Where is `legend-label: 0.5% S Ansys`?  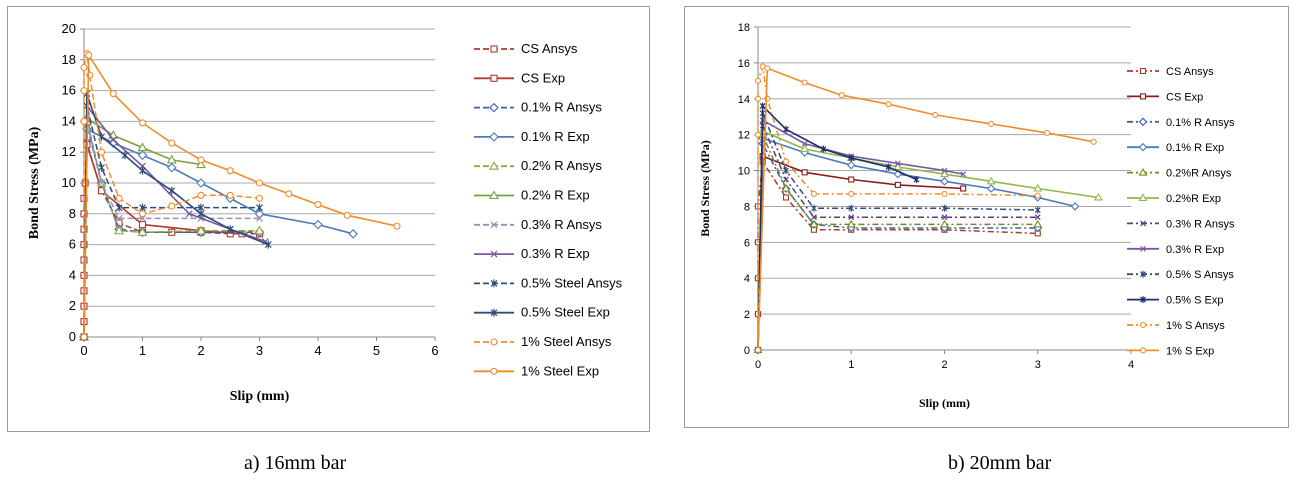 legend-label: 0.5% S Ansys is located at coordinates (1200, 275).